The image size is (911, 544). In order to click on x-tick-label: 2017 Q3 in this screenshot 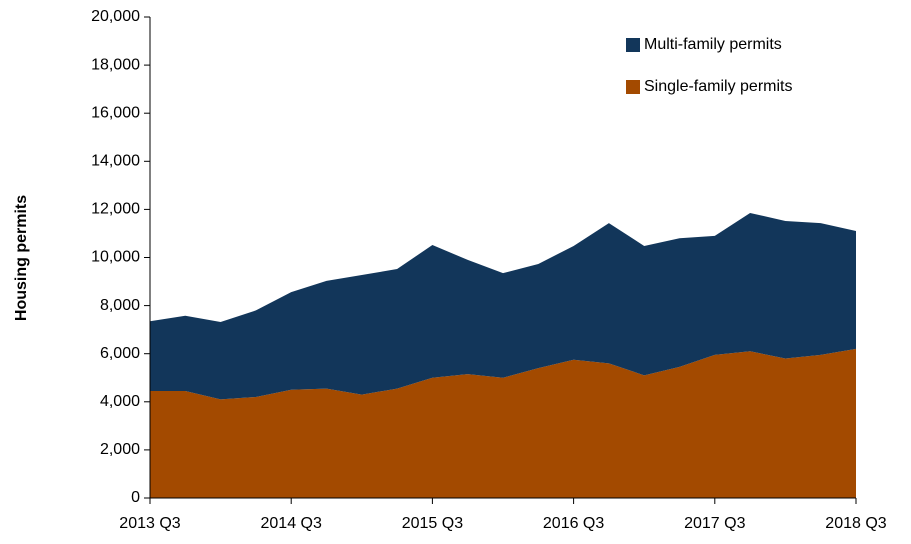, I will do `click(714, 523)`.